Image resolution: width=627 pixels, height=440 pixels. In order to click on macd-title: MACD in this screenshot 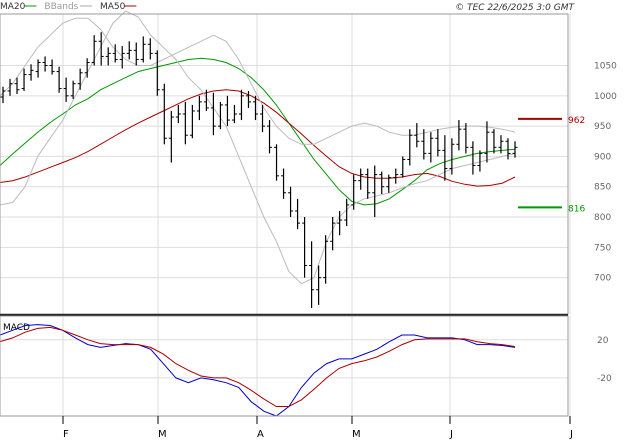, I will do `click(16, 328)`.